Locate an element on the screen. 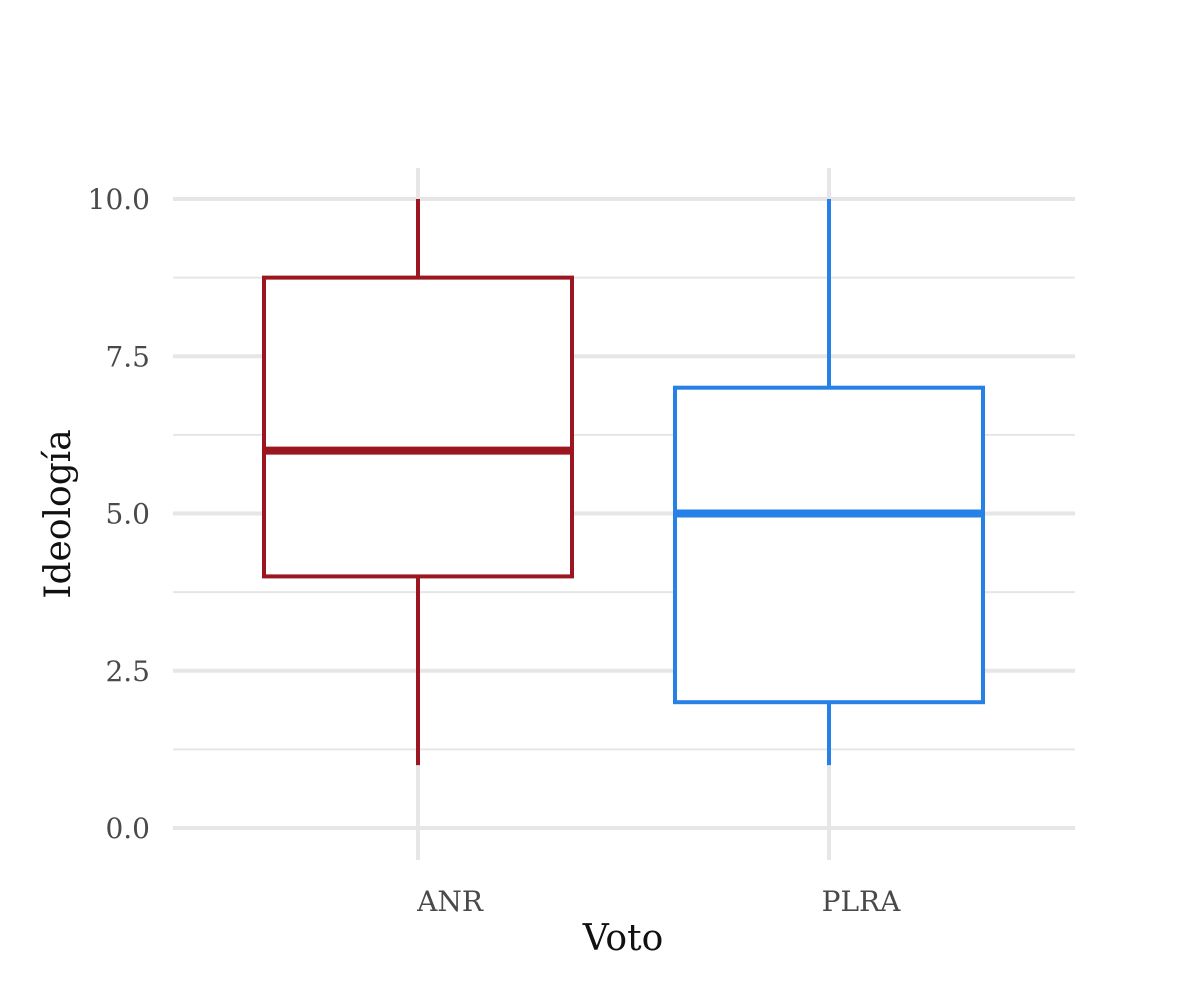 This screenshot has width=1200, height=1000. box-anr is located at coordinates (418, 427).